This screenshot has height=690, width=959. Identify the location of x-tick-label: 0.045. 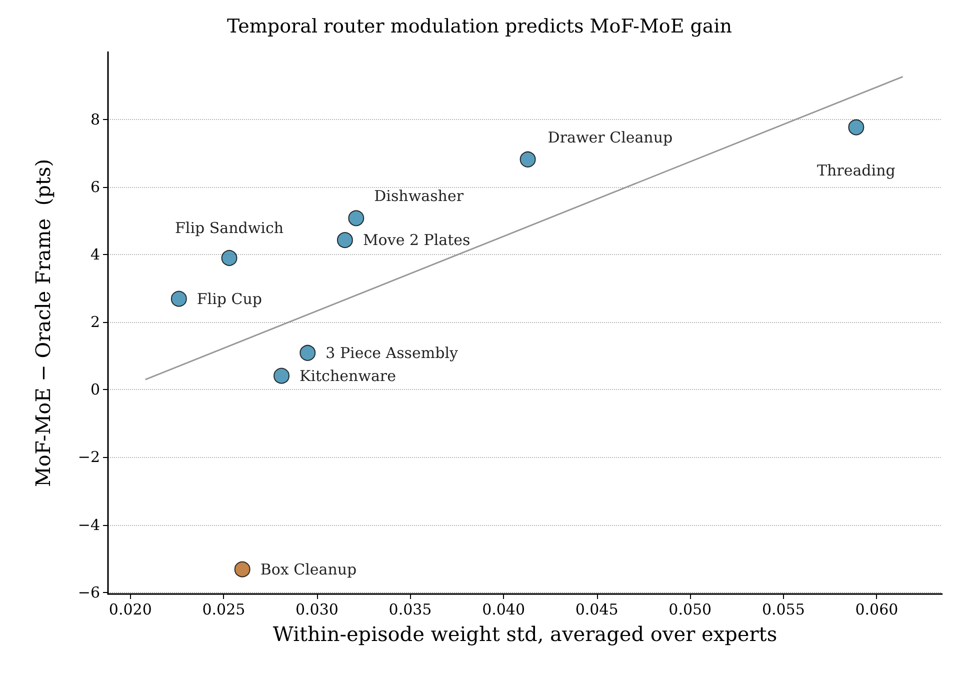
(596, 609).